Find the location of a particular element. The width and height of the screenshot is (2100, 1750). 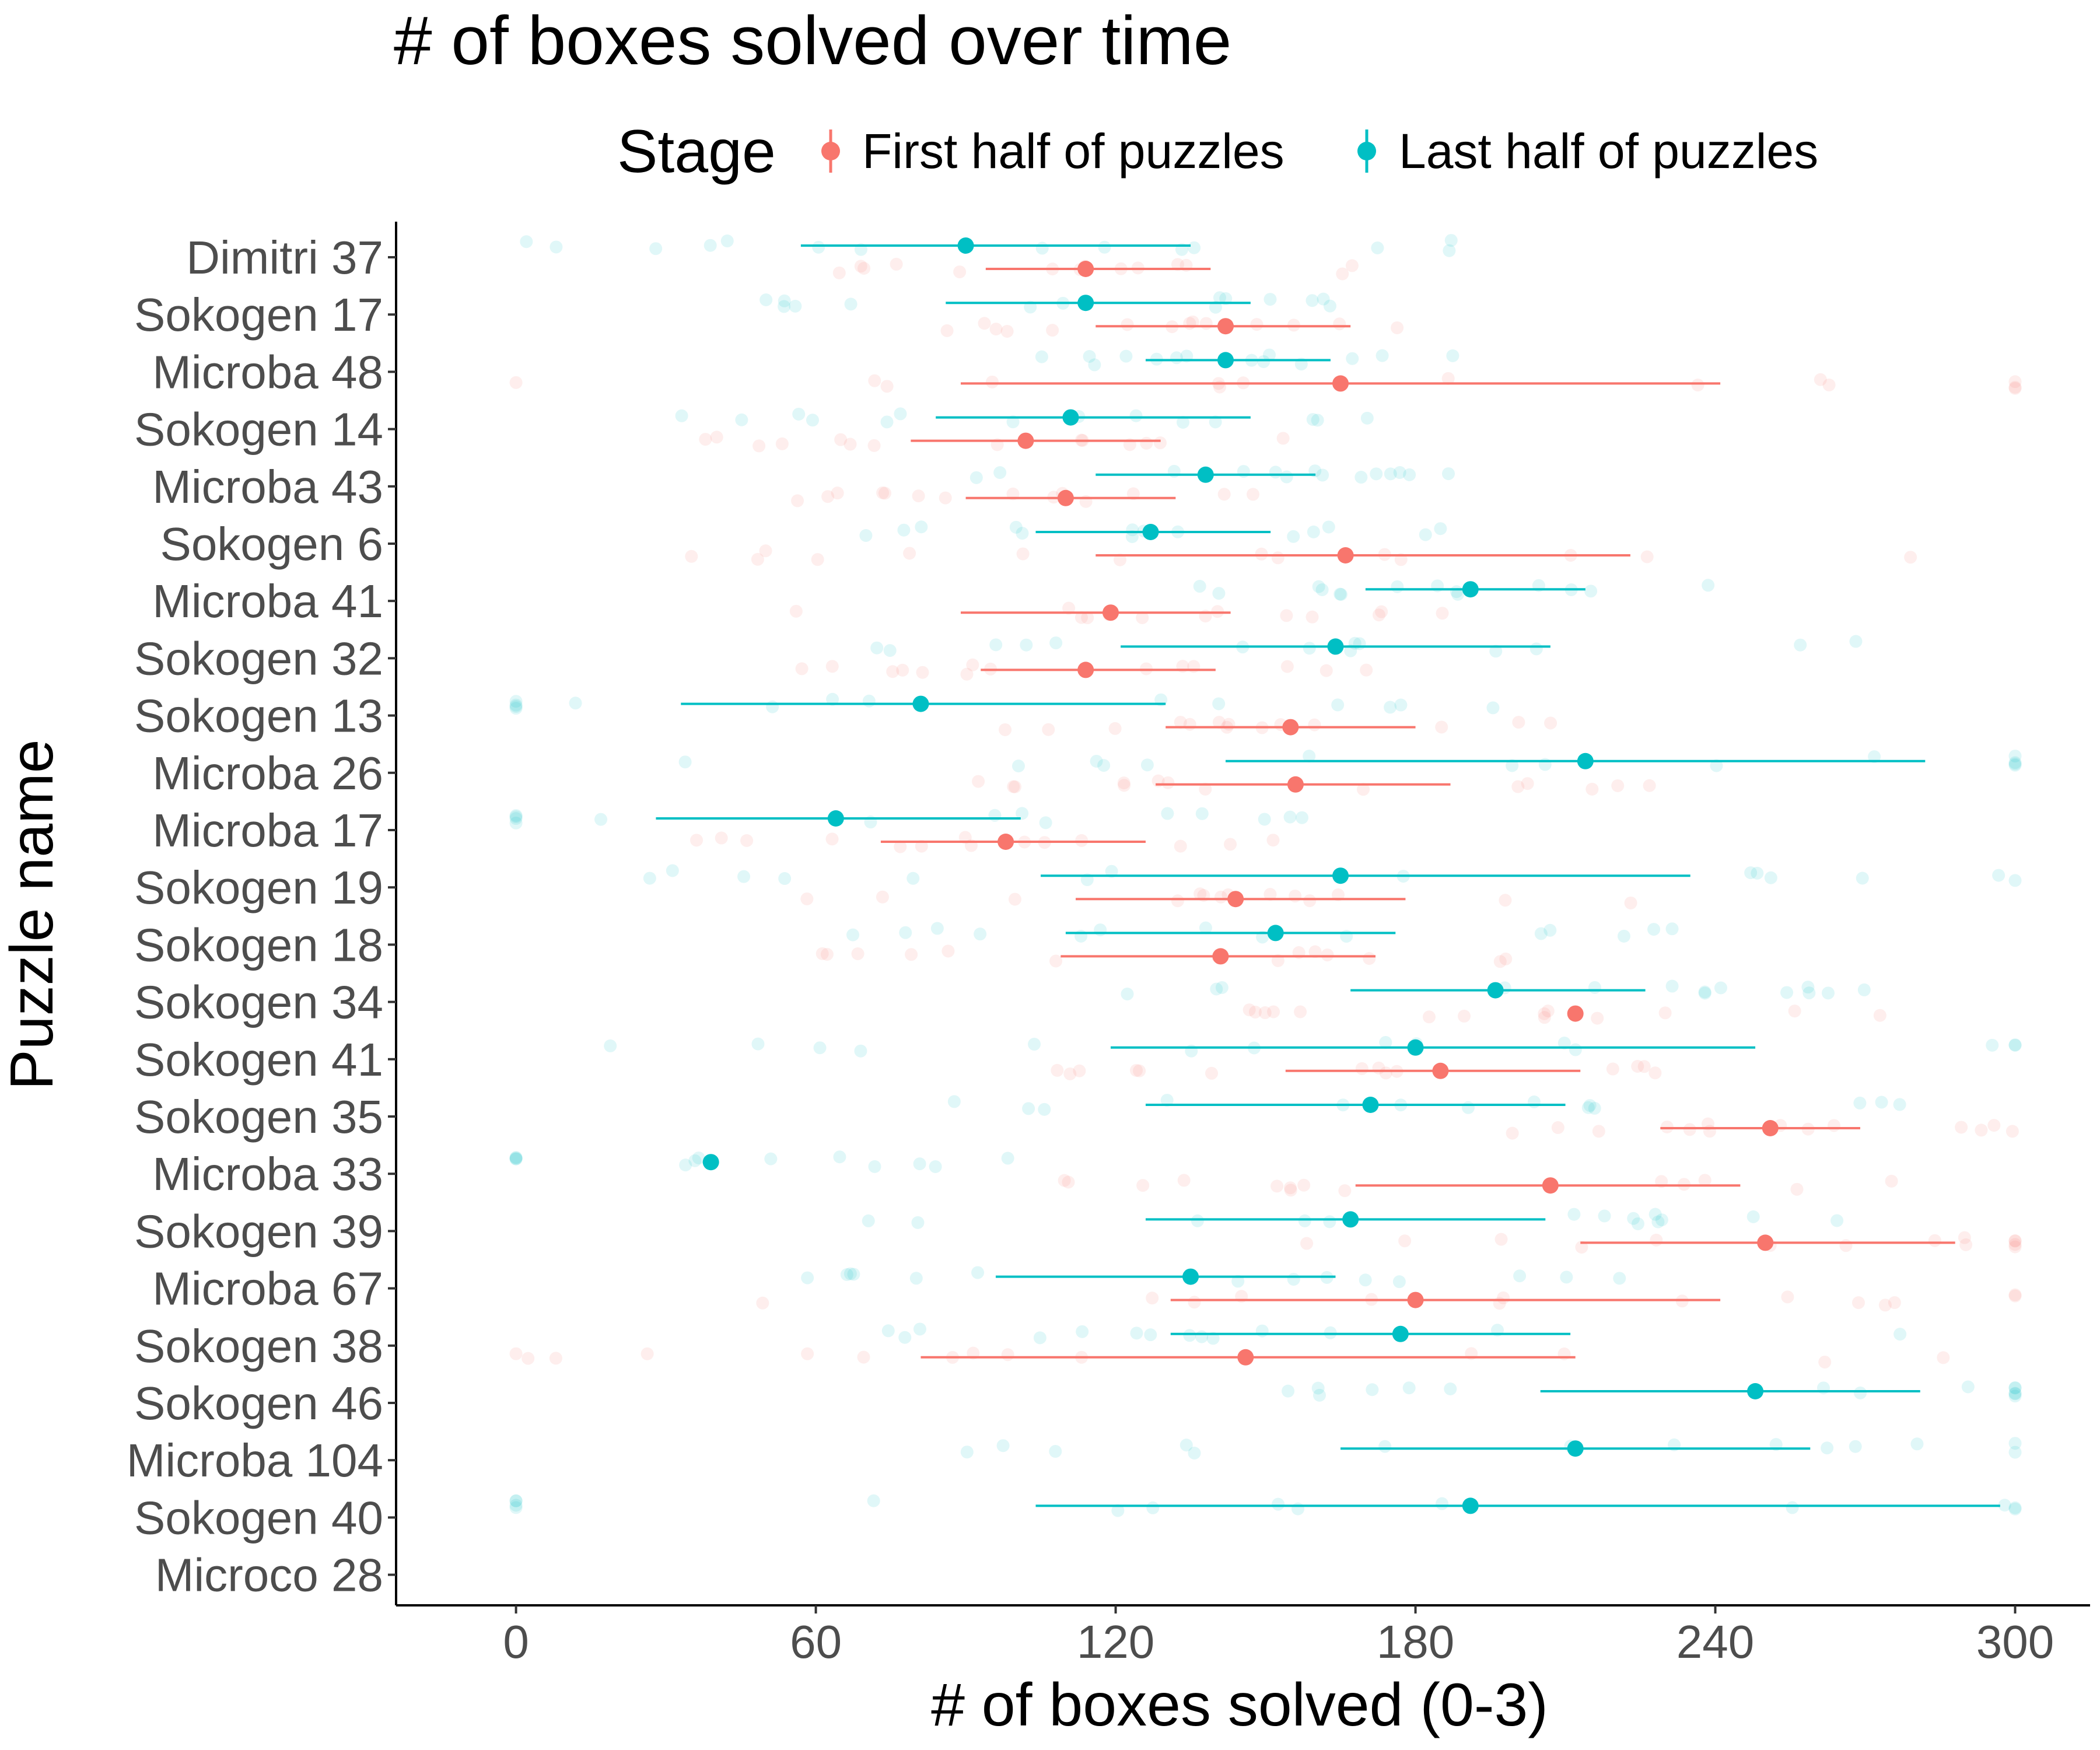

legend-key-first-half-dot is located at coordinates (830, 151).